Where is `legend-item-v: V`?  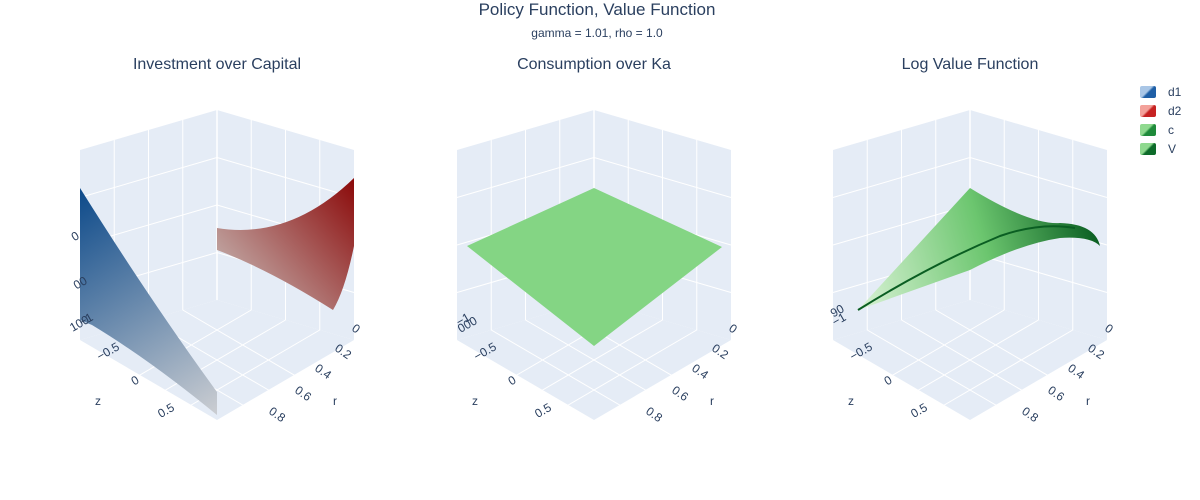 legend-item-v: V is located at coordinates (1160, 148).